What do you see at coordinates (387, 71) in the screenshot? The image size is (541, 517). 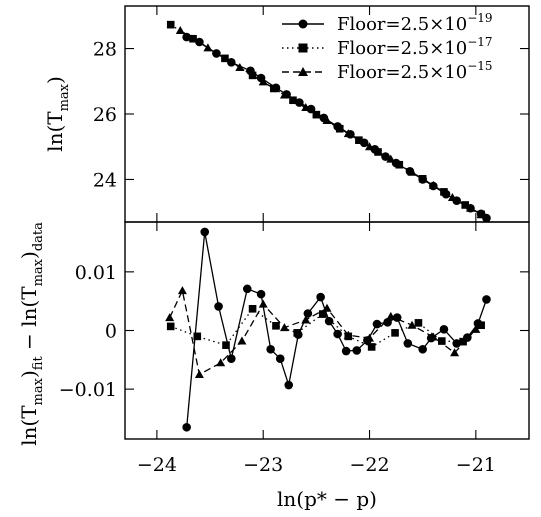 I see `legend-entry-floor-15: Floor=2.5×10−15` at bounding box center [387, 71].